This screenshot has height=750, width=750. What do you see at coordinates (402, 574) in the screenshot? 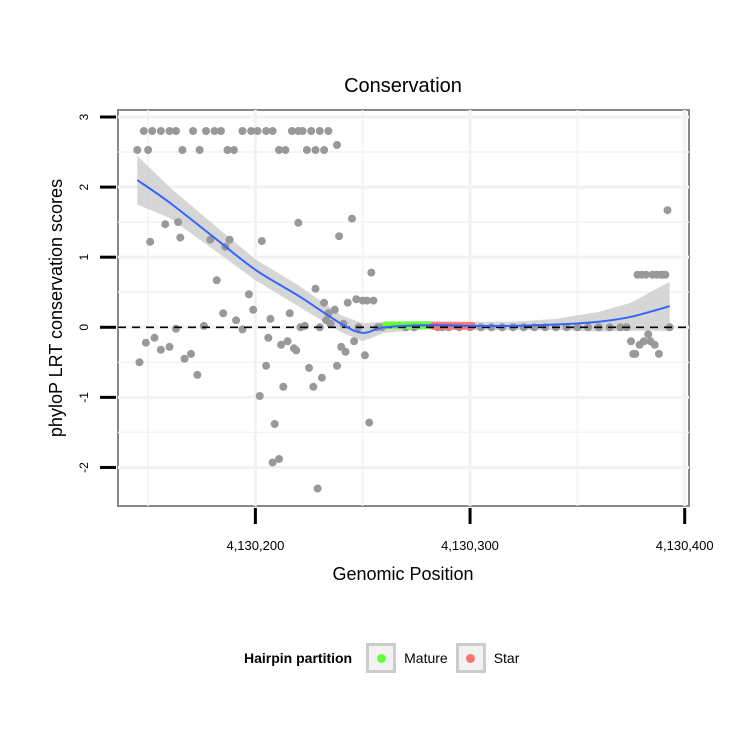
I see `x-axis-label: Genomic Position` at bounding box center [402, 574].